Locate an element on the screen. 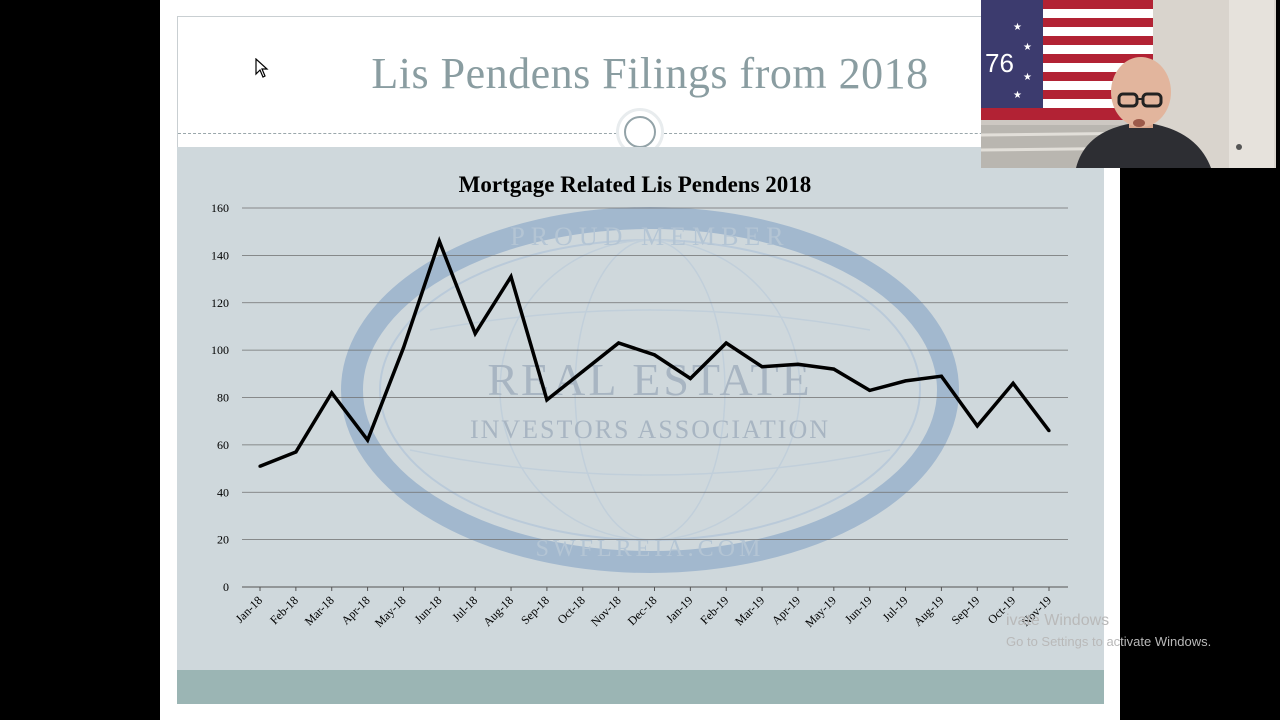  x-tick-label: Jan-18 is located at coordinates (249, 609).